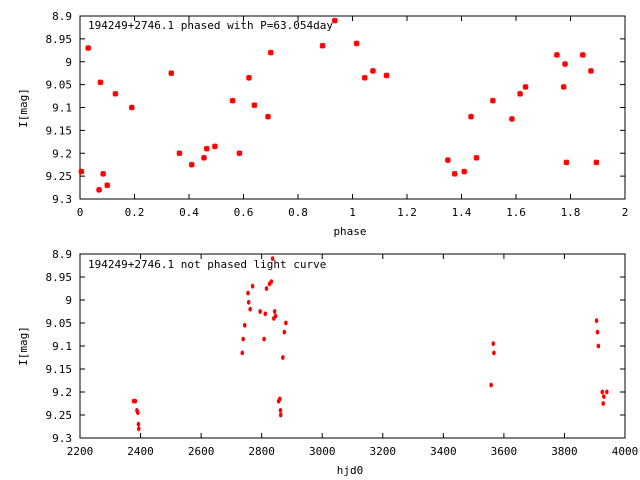 This screenshot has height=480, width=640. Describe the element at coordinates (68, 300) in the screenshot. I see `unphased-y-tick-label: 9` at that location.